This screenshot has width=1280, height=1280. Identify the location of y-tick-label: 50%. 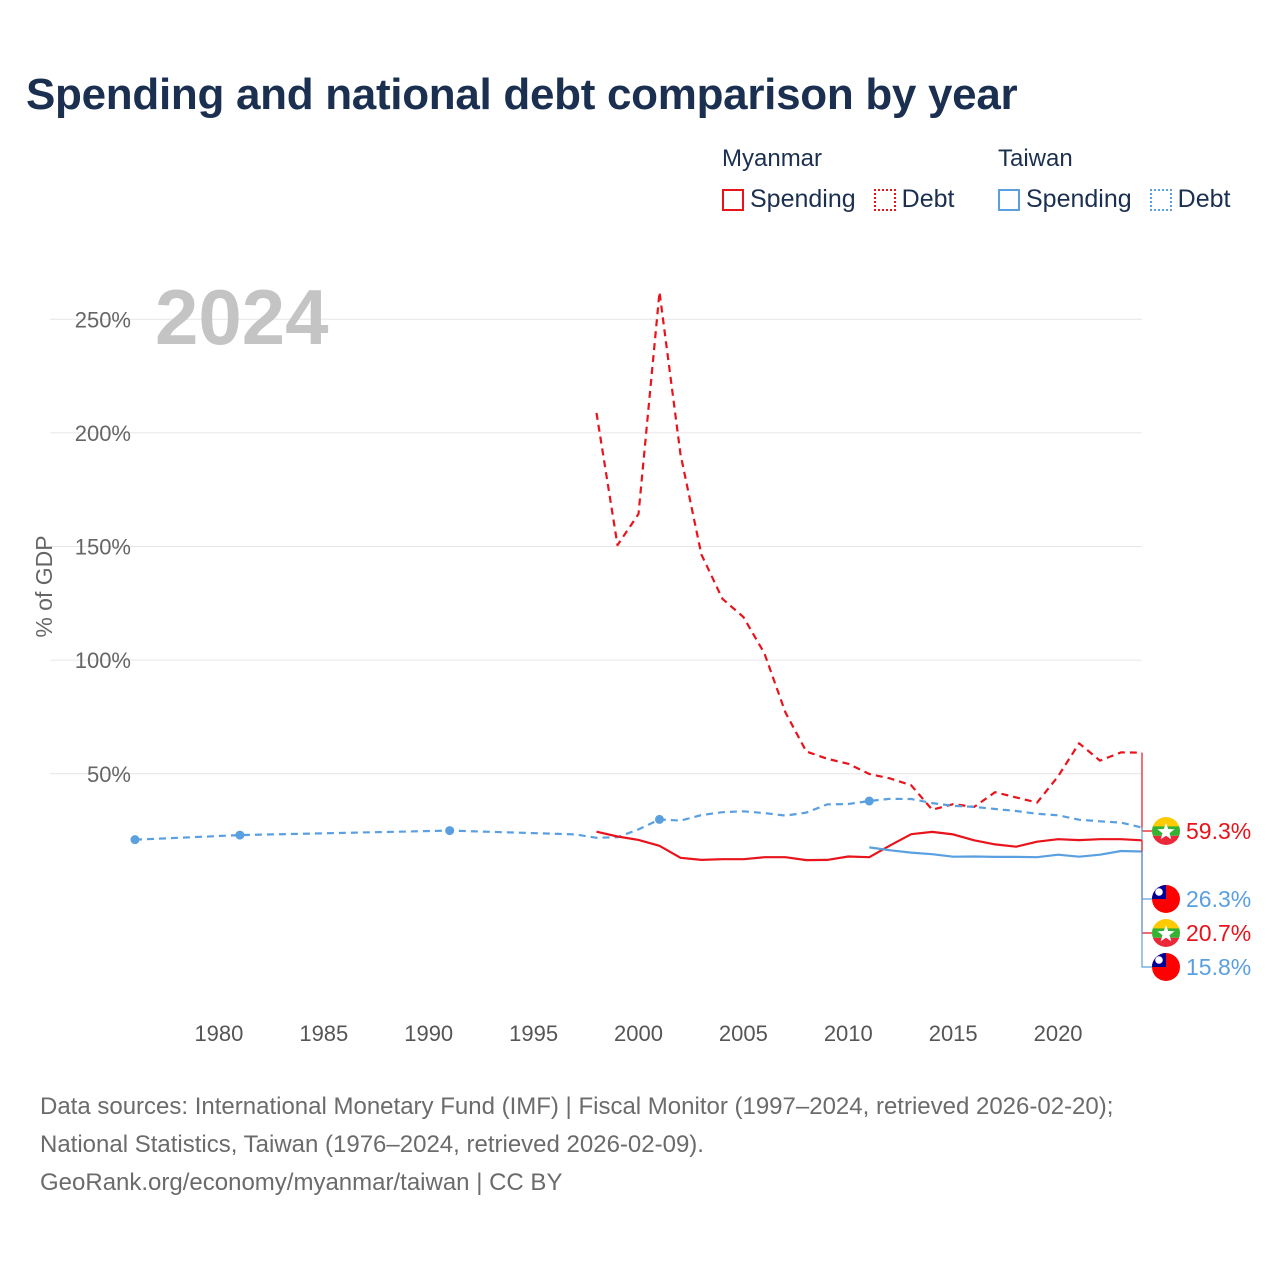
(109, 774).